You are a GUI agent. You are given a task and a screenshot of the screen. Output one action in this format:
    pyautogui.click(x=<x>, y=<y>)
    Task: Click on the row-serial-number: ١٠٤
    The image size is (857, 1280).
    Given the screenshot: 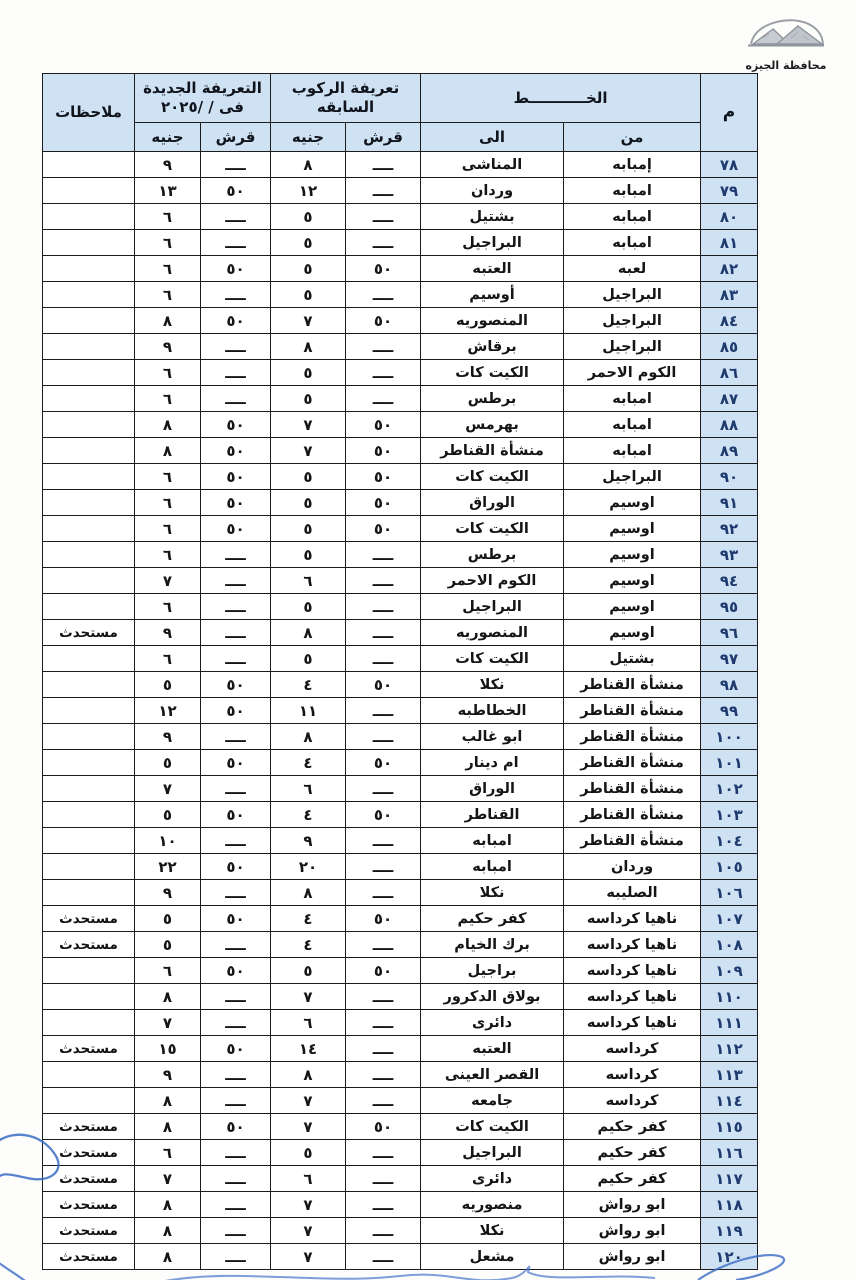 What is the action you would take?
    pyautogui.click(x=729, y=840)
    